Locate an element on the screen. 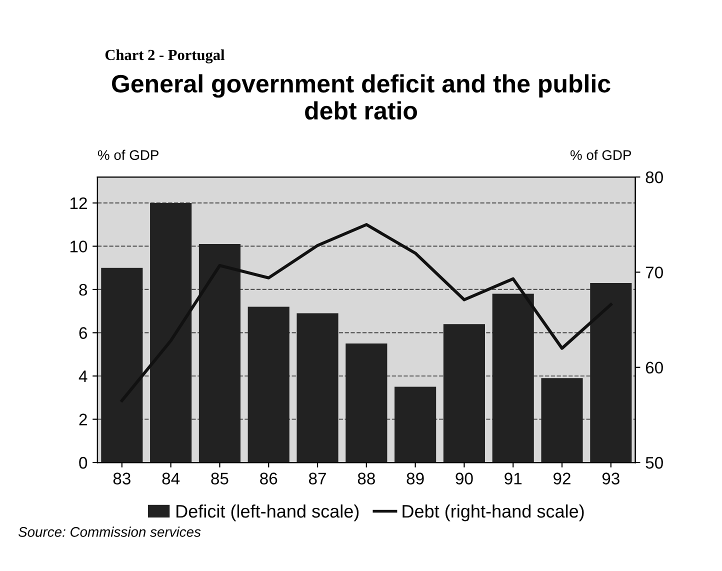 The image size is (722, 571). y-tick-label: 12 is located at coordinates (78, 203).